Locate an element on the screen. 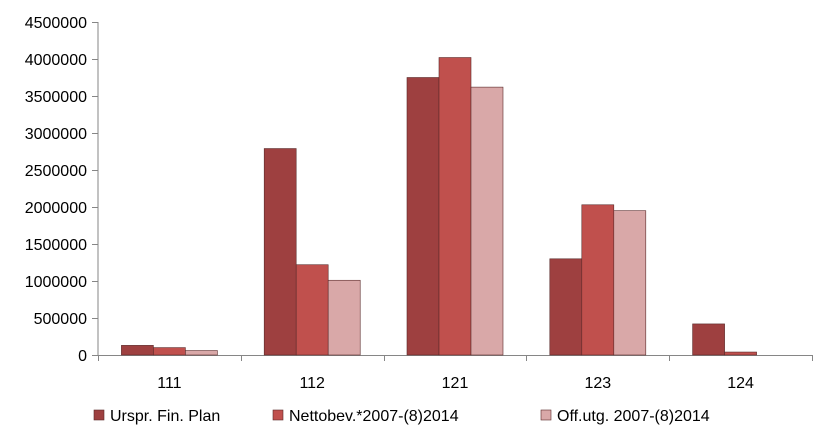 The image size is (820, 437). y-tick-label: 4500000 is located at coordinates (56, 23).